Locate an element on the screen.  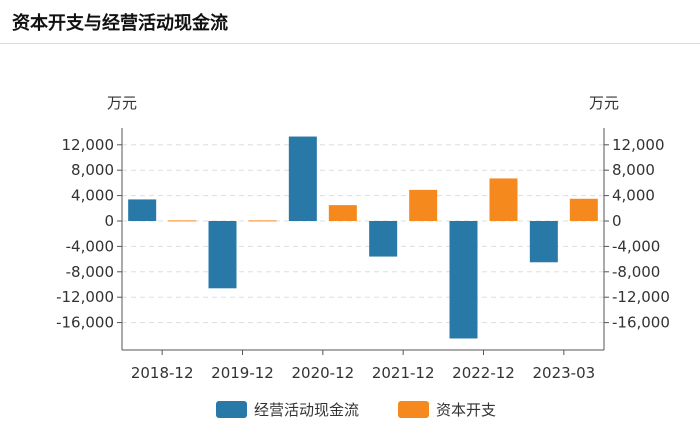
x-tick-label: 2019-12 is located at coordinates (242, 373).